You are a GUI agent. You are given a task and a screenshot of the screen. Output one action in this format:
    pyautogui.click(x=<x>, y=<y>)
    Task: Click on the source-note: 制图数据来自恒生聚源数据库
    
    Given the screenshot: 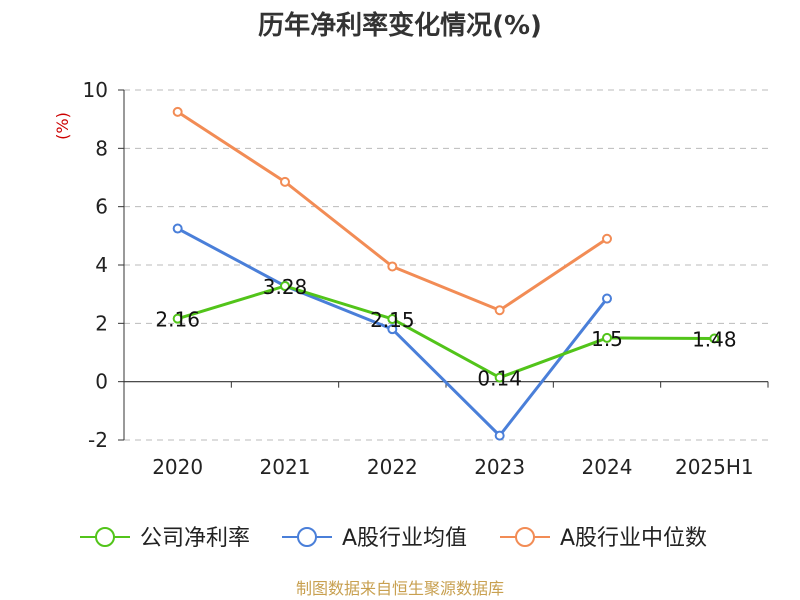 What is the action you would take?
    pyautogui.click(x=400, y=588)
    